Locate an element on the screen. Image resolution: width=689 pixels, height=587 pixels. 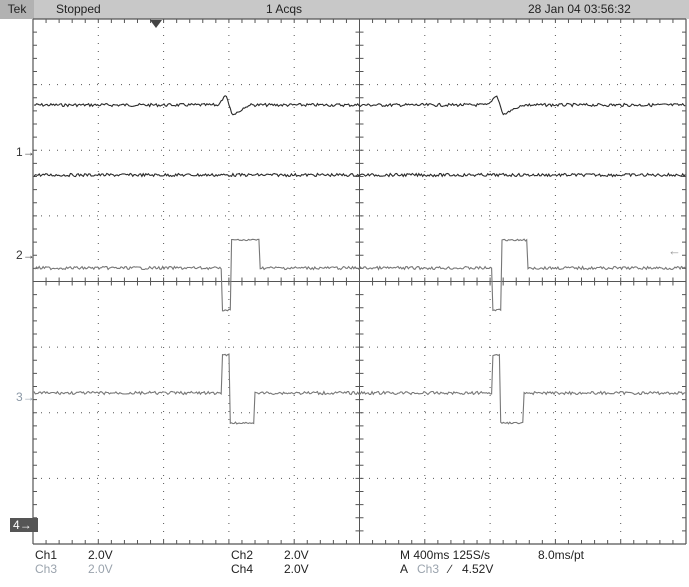
trigger-level-icon: ← is located at coordinates (674, 250).